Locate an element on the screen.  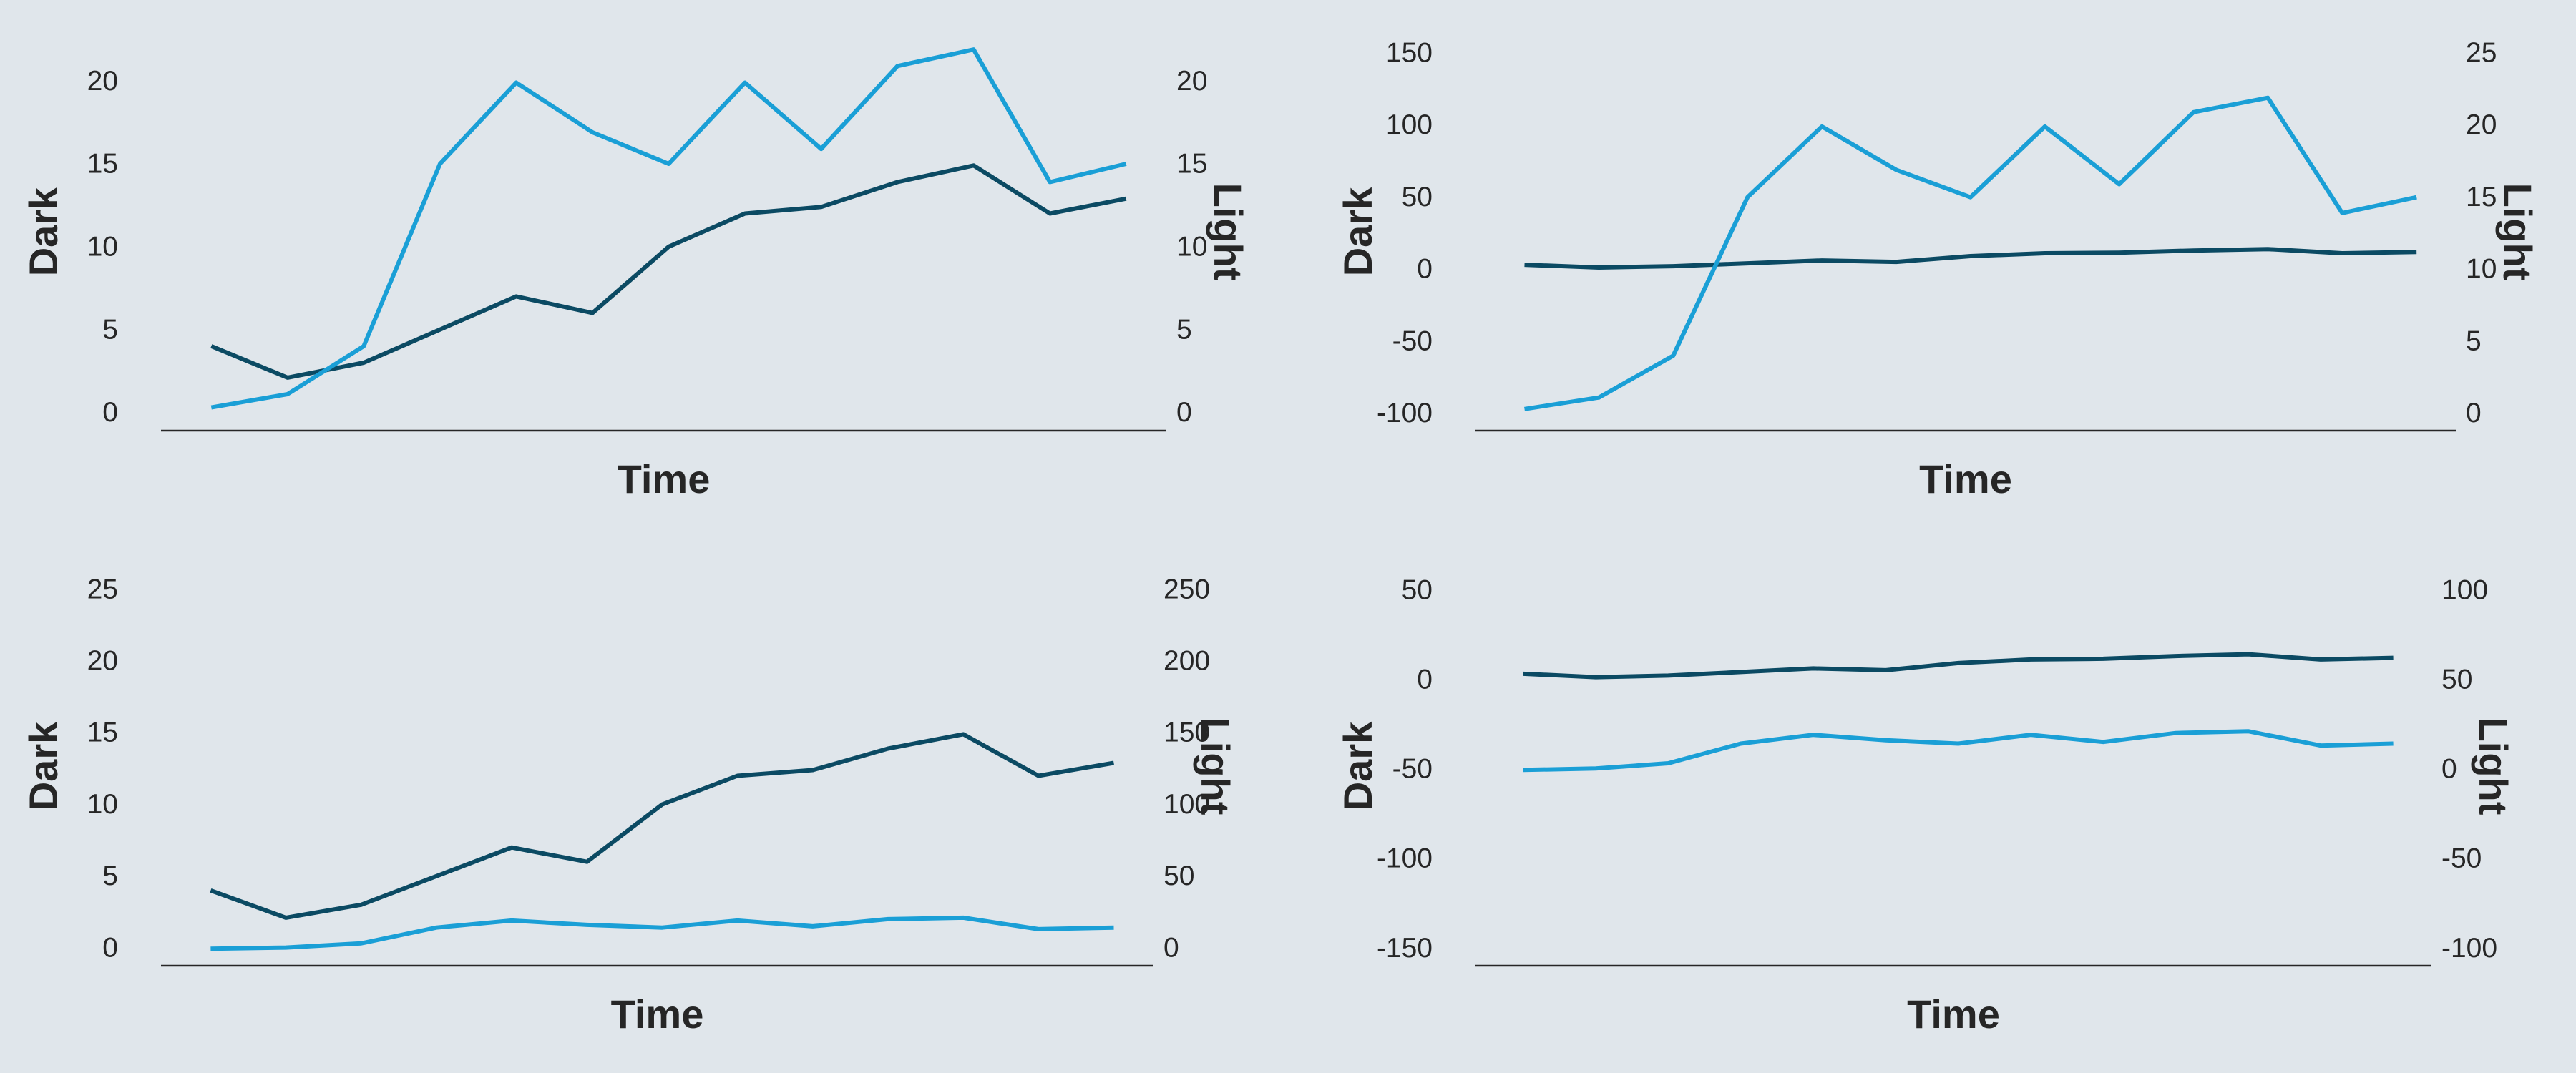
y-tick-label: 150 is located at coordinates (1409, 54).